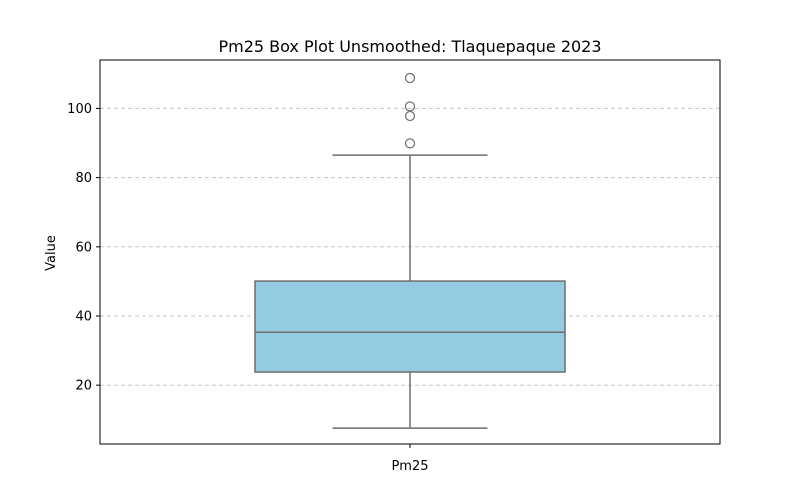  What do you see at coordinates (79, 109) in the screenshot?
I see `y-tick-label-100: 100` at bounding box center [79, 109].